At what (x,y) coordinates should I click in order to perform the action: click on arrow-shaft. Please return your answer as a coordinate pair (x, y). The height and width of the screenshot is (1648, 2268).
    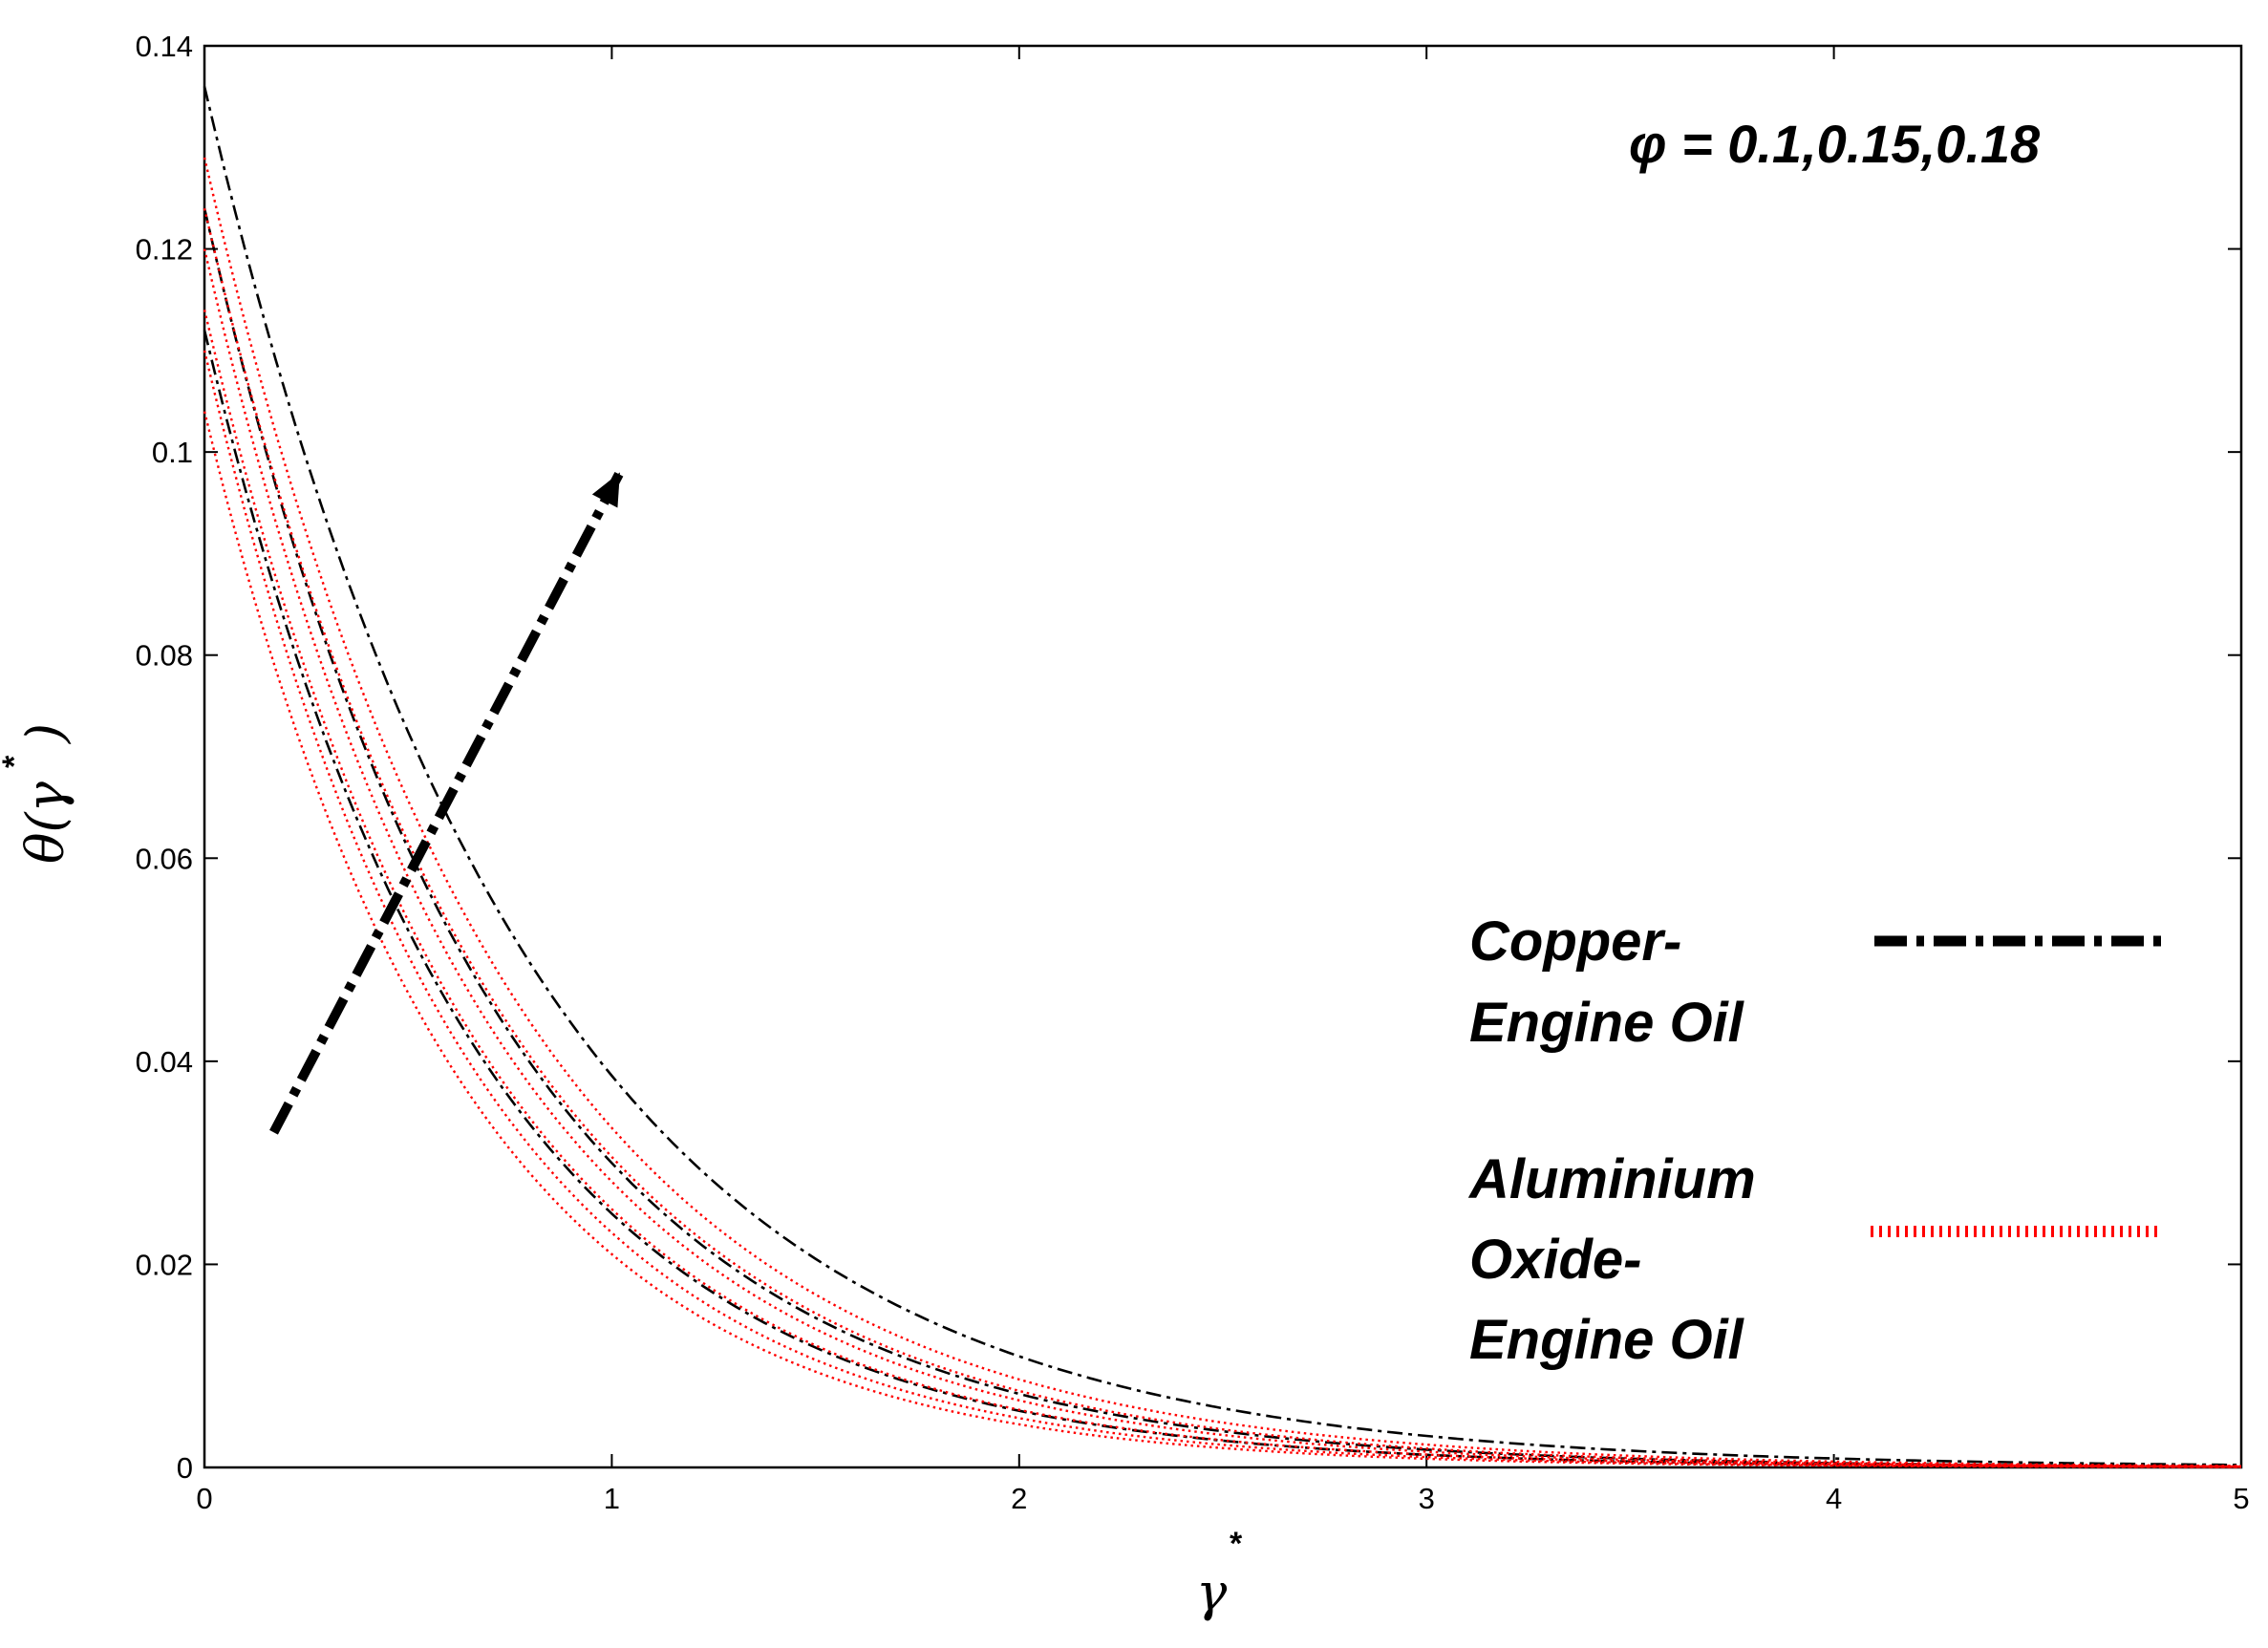
    Looking at the image, I should click on (447, 803).